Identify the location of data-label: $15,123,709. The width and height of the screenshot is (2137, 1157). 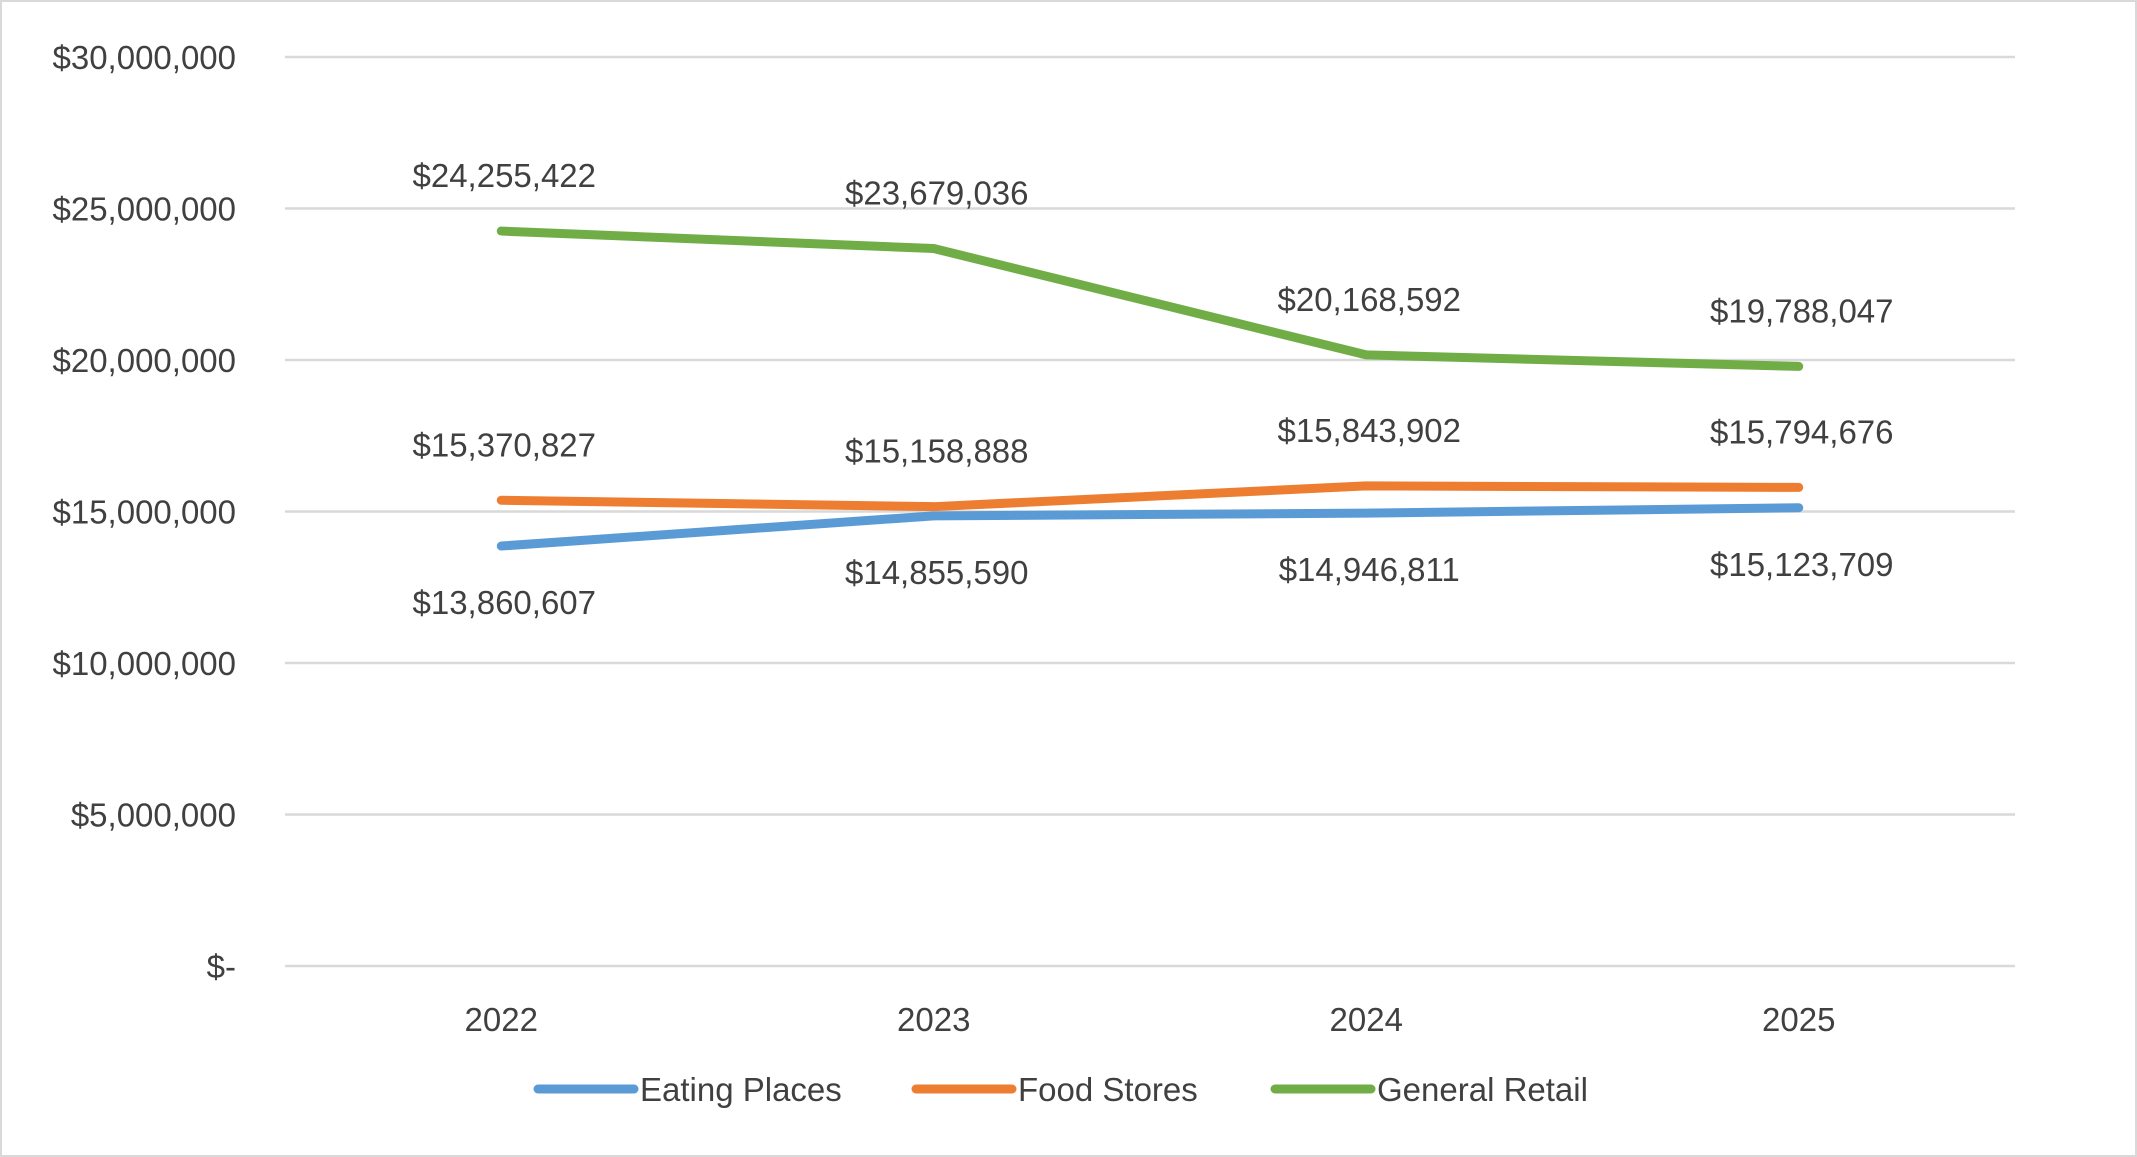
(1802, 564).